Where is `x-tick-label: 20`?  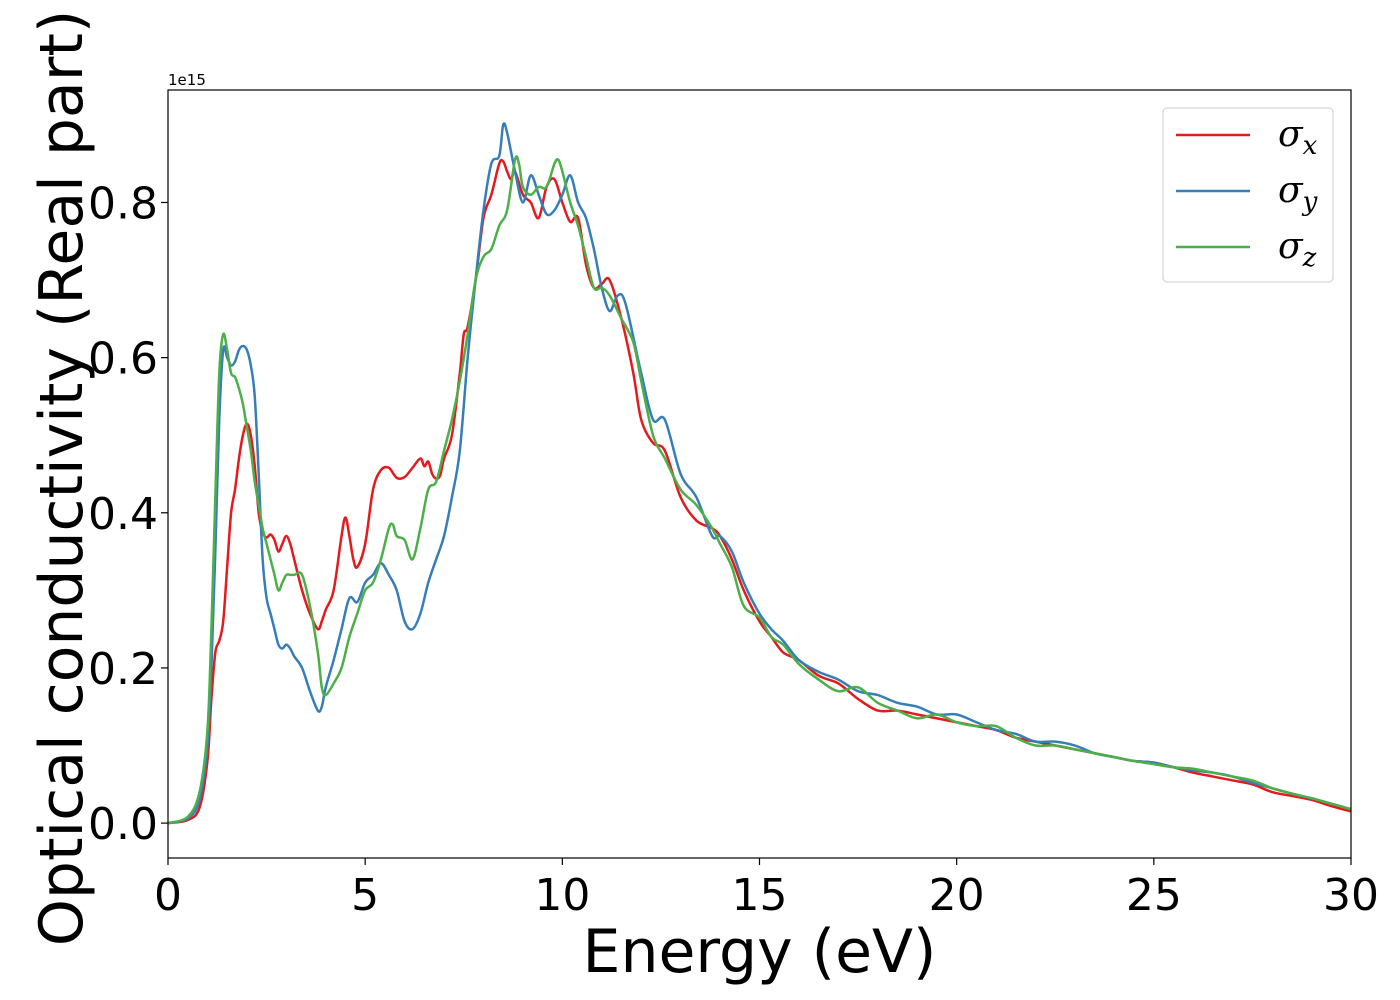 x-tick-label: 20 is located at coordinates (957, 895).